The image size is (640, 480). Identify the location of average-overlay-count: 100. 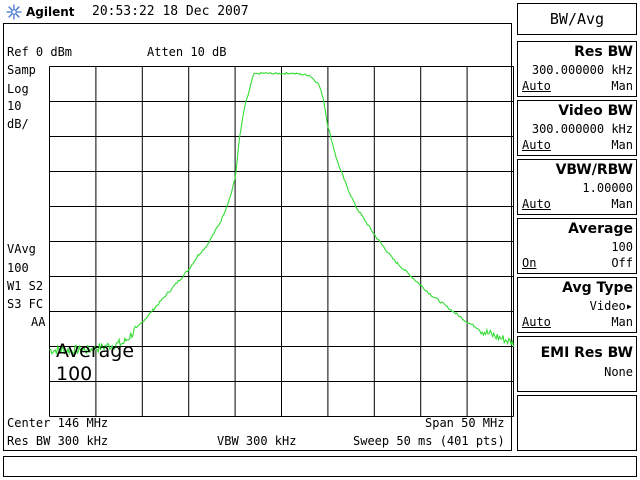
(74, 374).